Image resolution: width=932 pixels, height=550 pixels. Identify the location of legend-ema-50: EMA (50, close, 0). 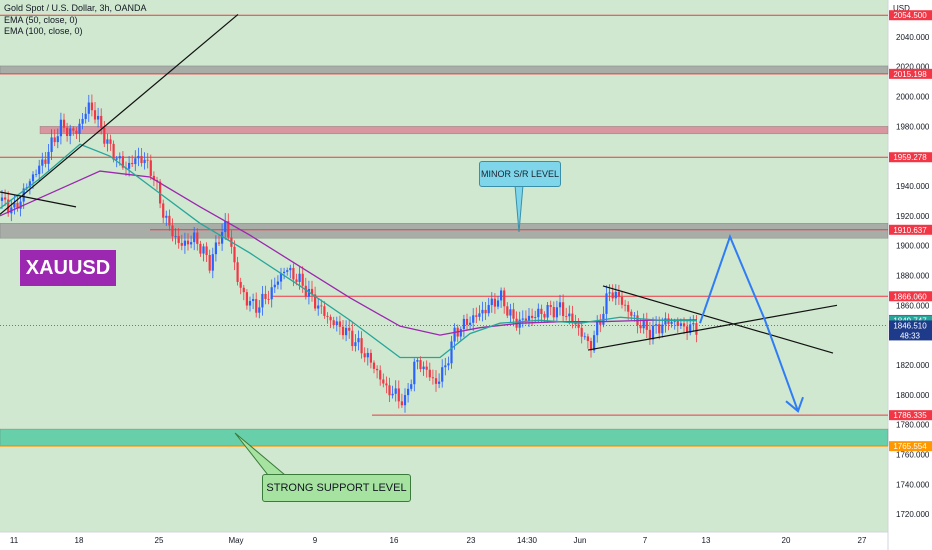
(41, 19).